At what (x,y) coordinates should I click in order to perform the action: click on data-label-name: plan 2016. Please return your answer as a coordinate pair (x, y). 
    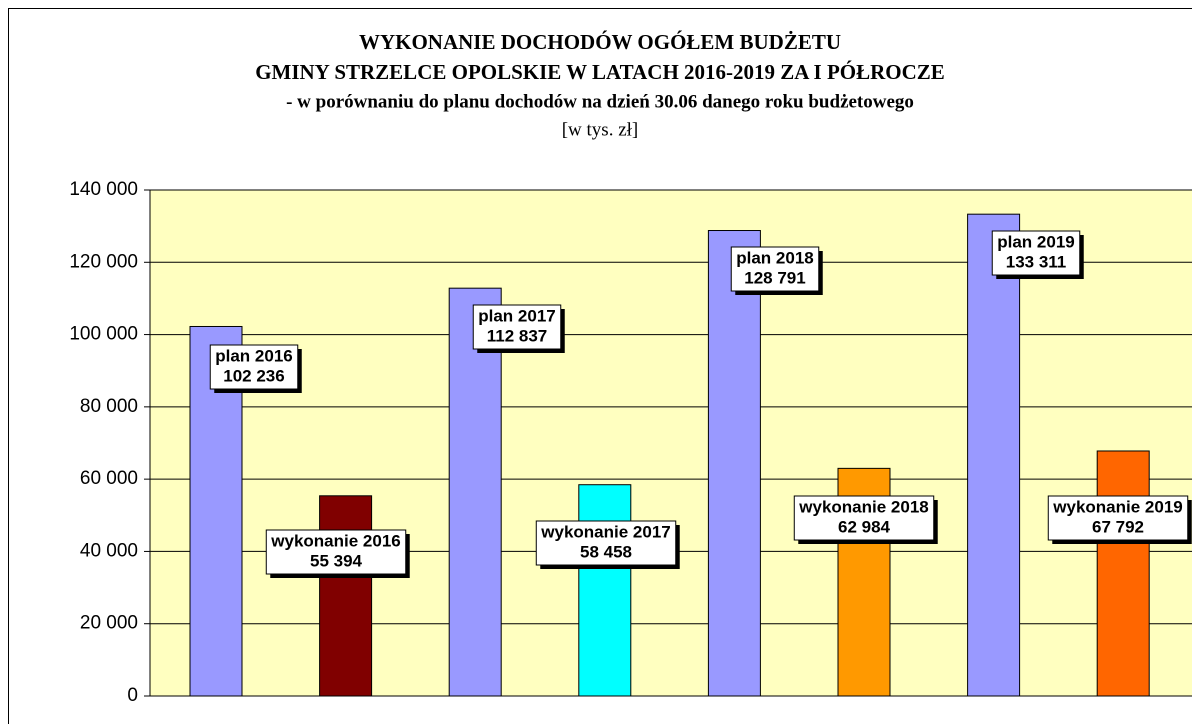
    Looking at the image, I should click on (254, 355).